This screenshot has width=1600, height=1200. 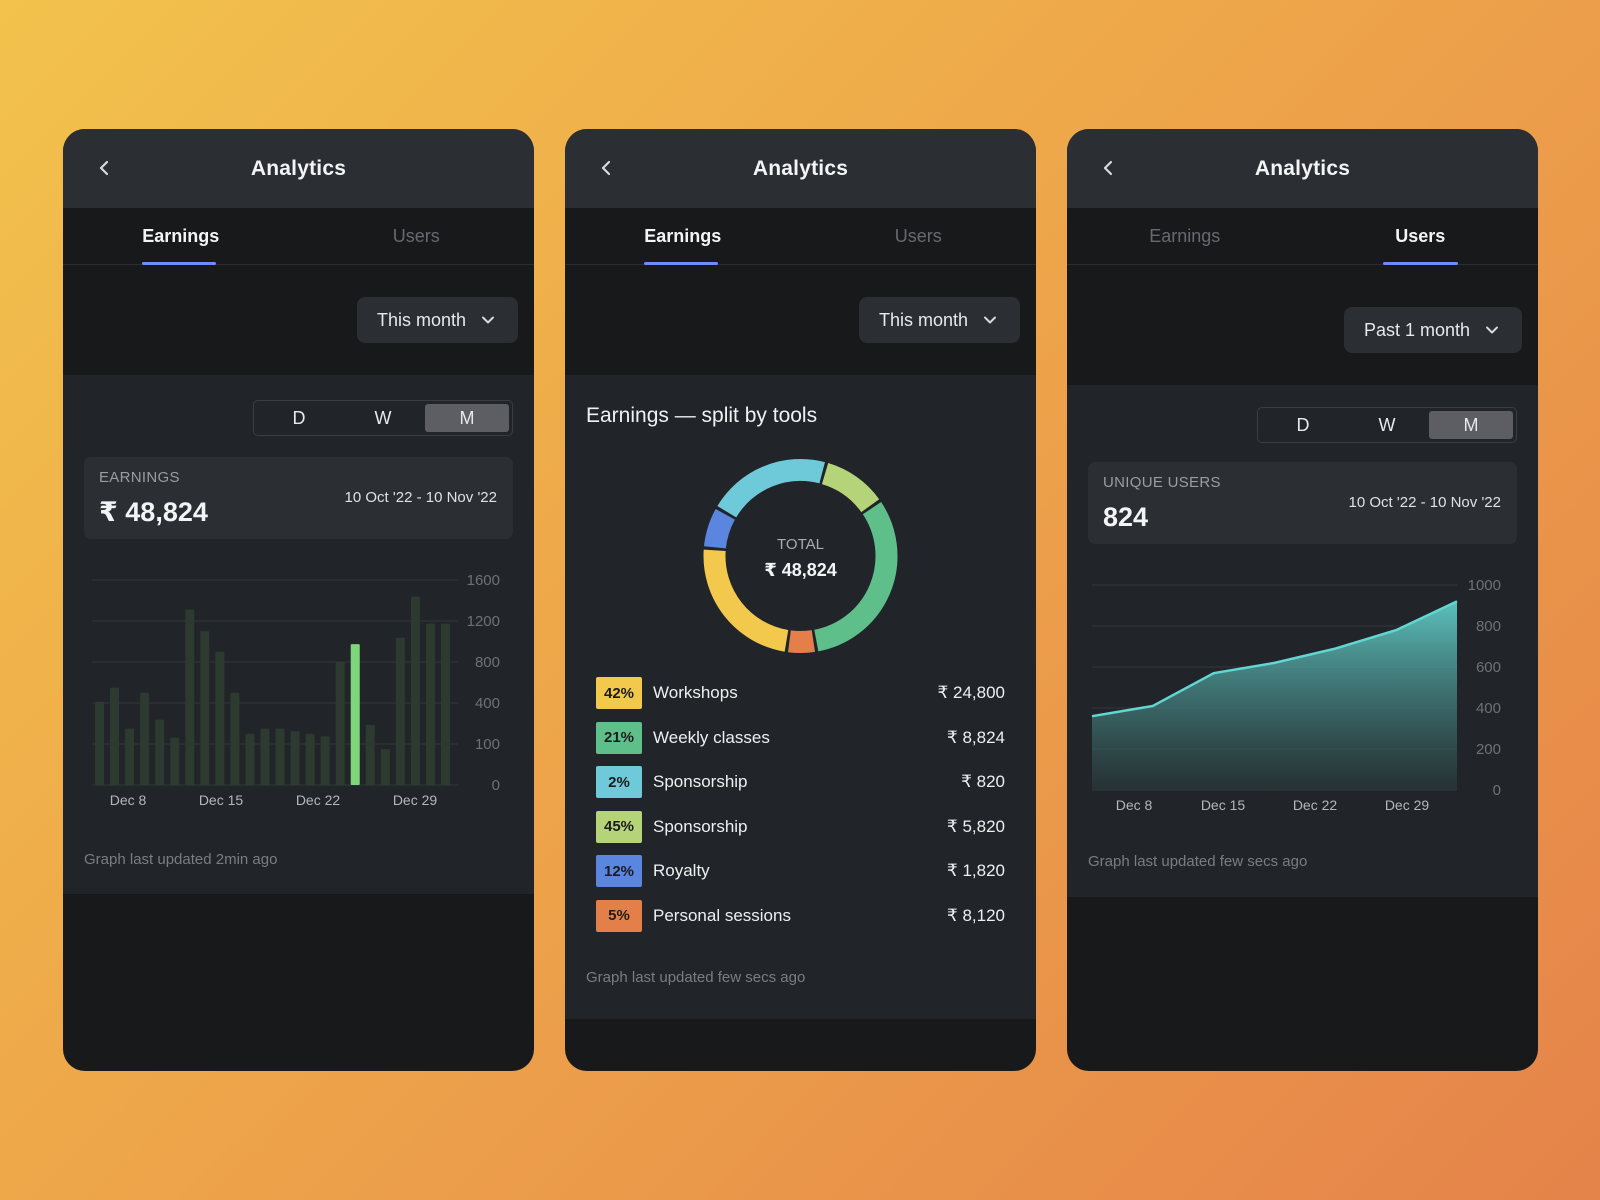 What do you see at coordinates (681, 263) in the screenshot?
I see `active-tab-indicator` at bounding box center [681, 263].